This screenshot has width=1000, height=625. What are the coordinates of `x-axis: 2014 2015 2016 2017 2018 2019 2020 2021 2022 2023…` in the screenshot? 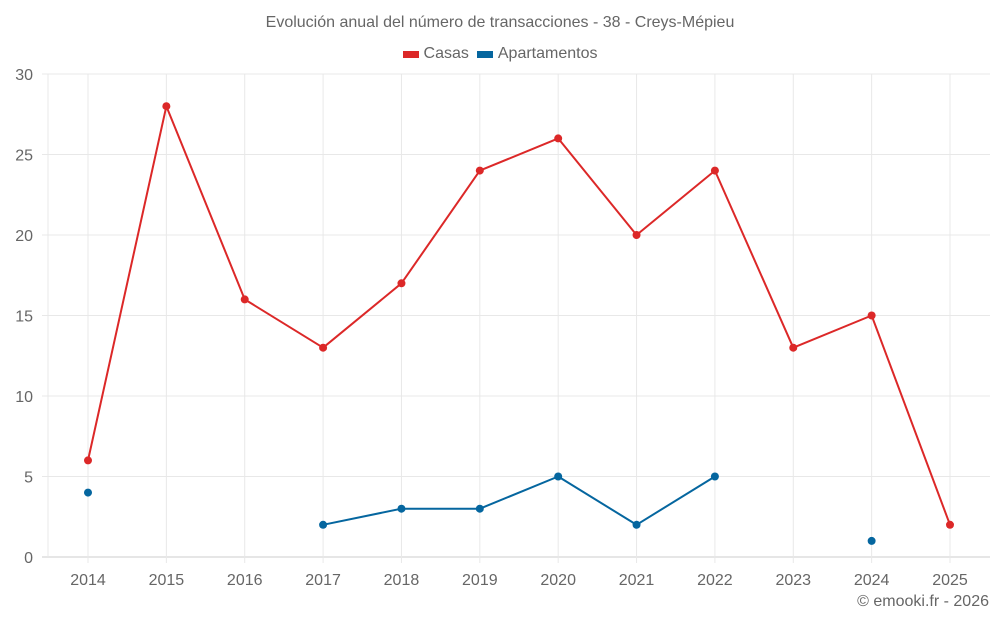 It's located at (519, 580).